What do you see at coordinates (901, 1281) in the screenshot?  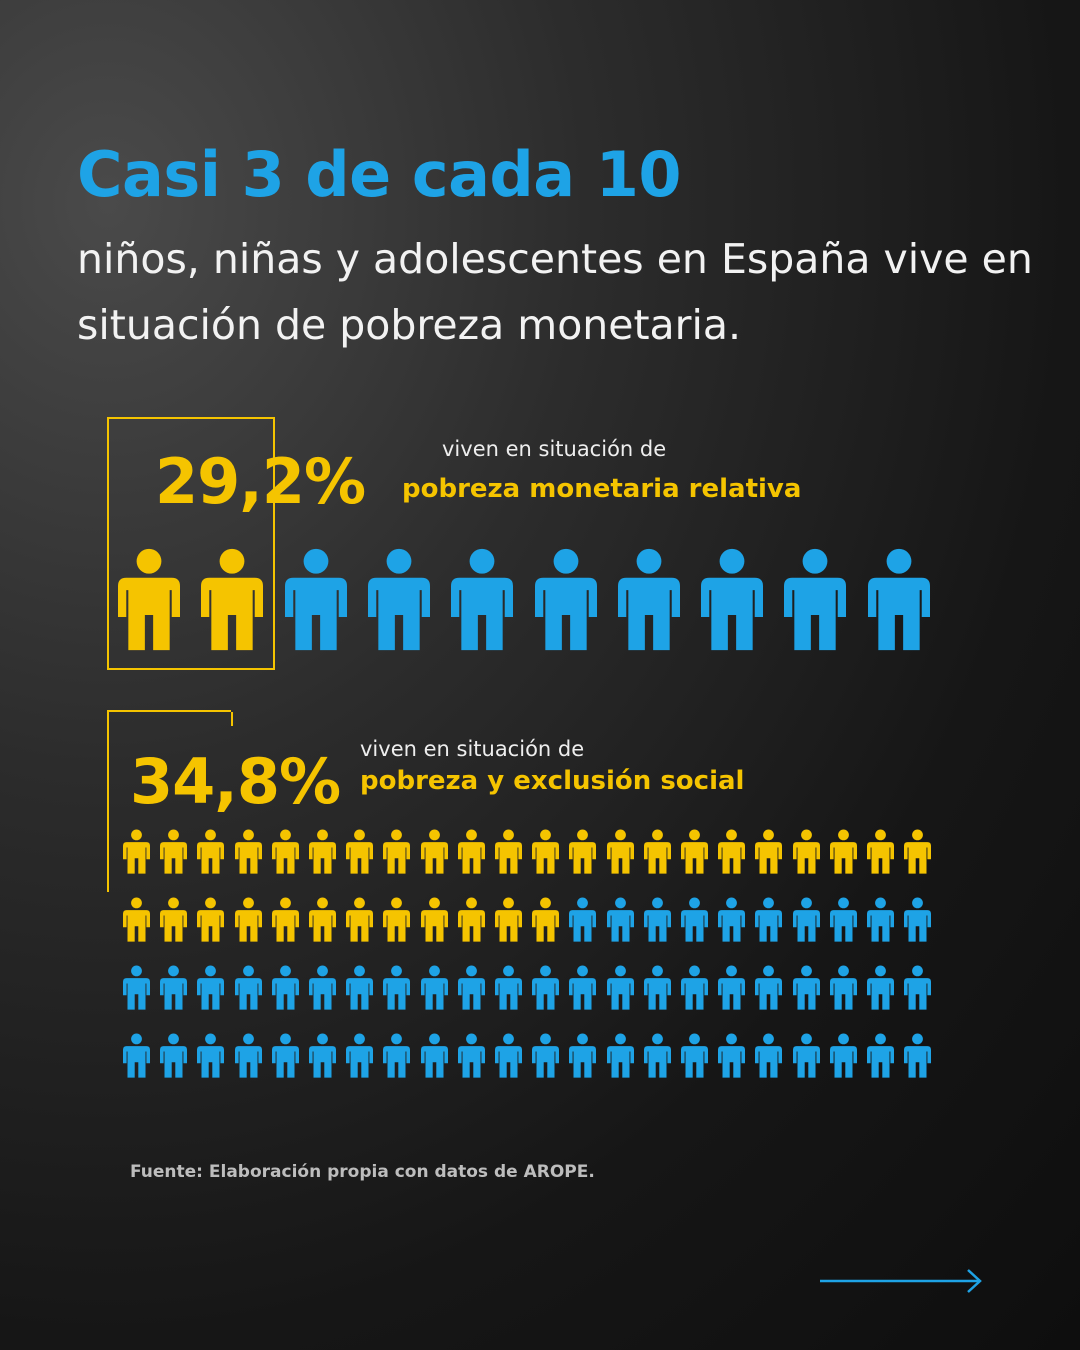 I see `arrow-right-icon` at bounding box center [901, 1281].